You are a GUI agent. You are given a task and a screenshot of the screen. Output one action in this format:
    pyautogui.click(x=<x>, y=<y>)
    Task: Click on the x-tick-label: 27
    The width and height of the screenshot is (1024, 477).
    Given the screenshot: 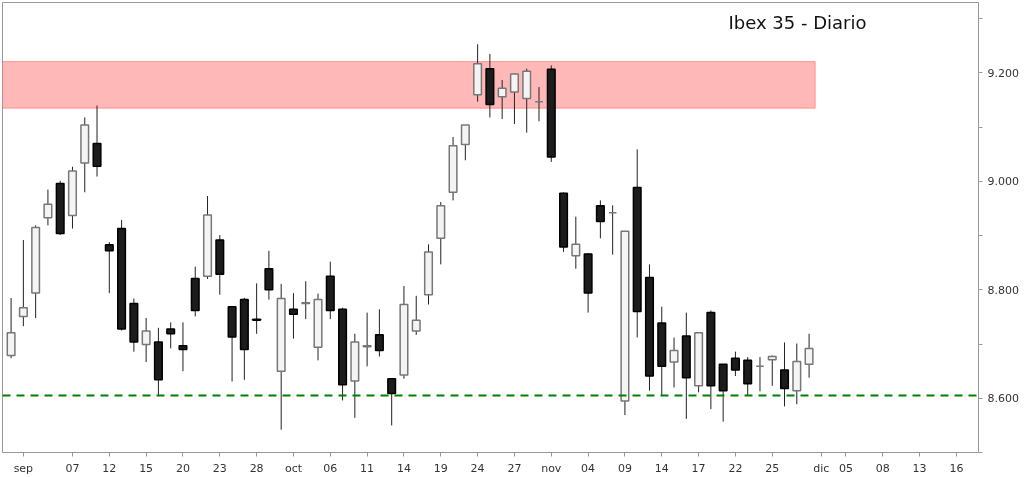 What is the action you would take?
    pyautogui.click(x=514, y=468)
    